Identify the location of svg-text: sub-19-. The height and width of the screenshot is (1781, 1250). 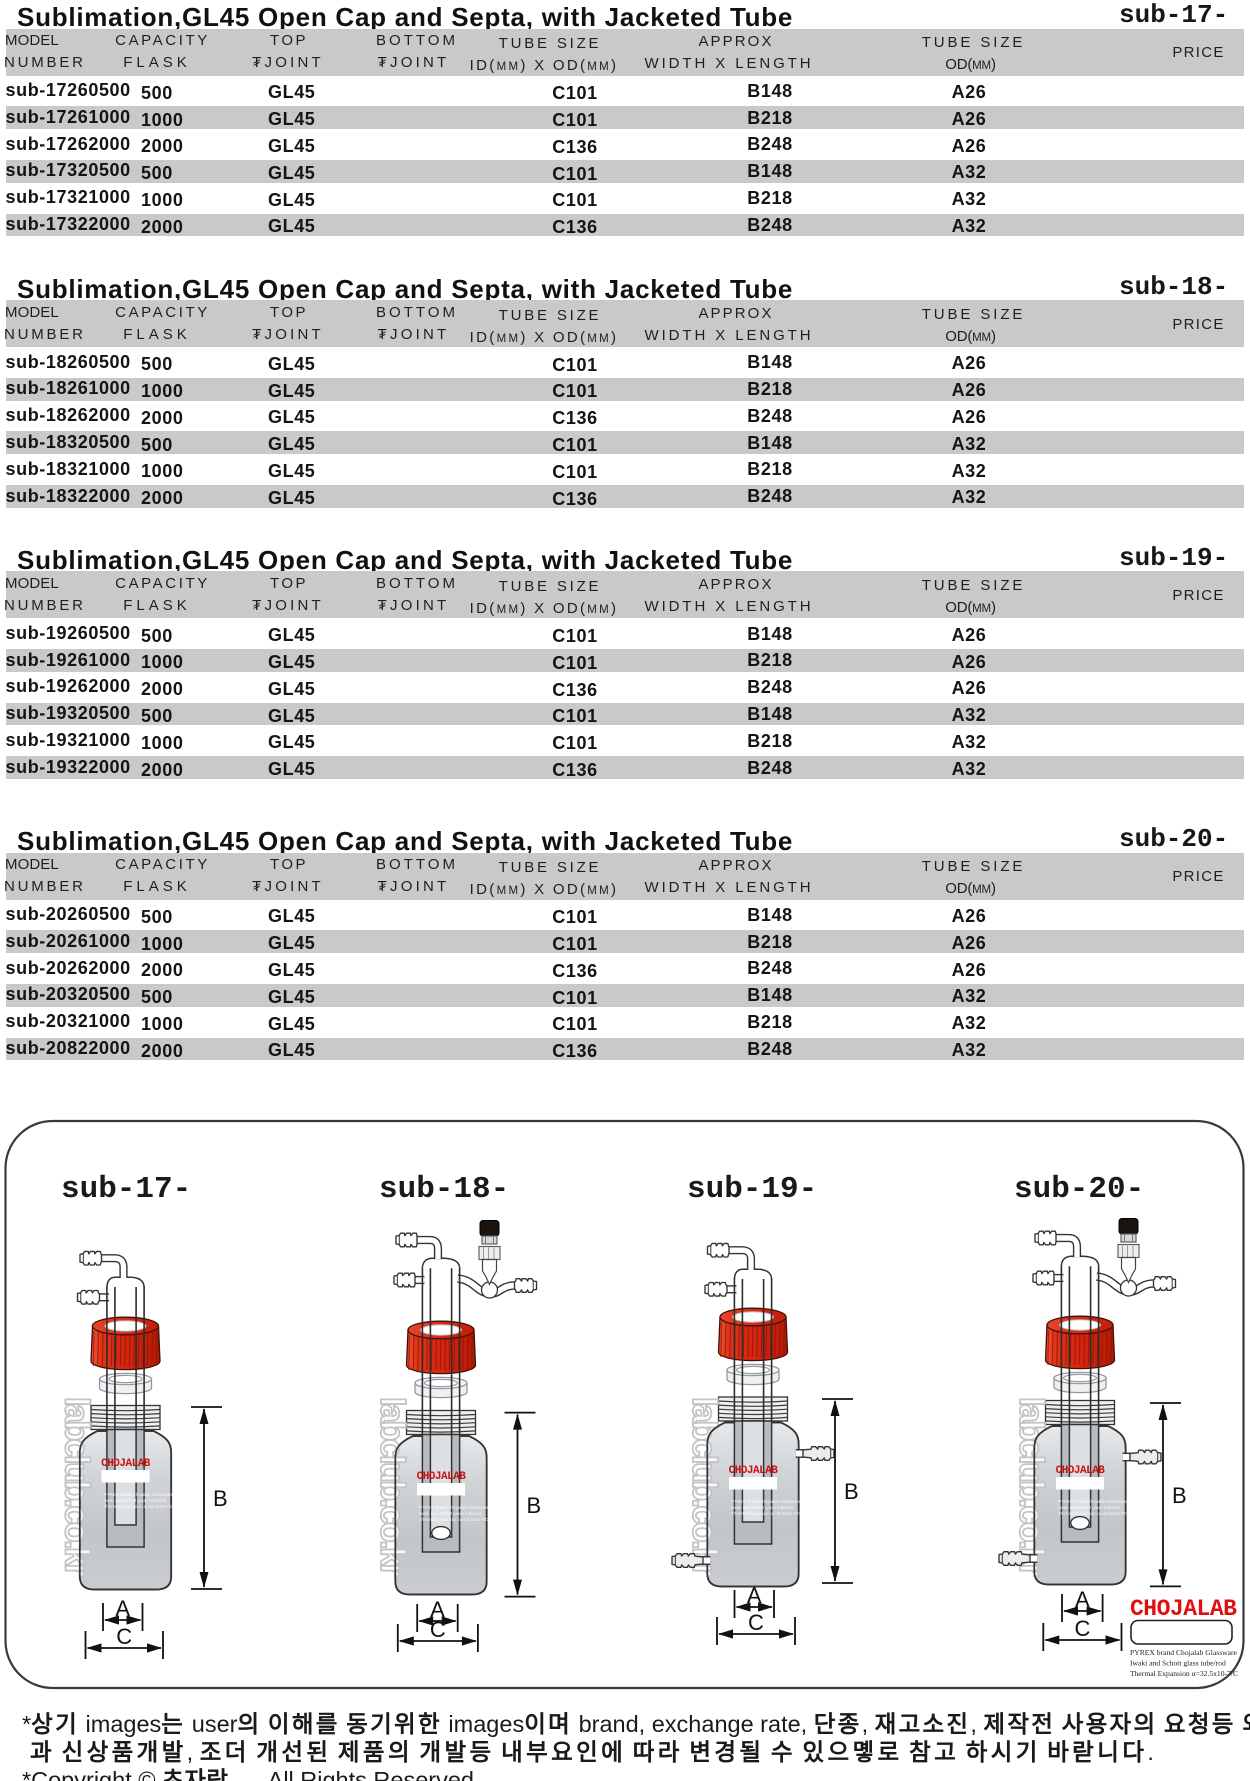
(752, 1189).